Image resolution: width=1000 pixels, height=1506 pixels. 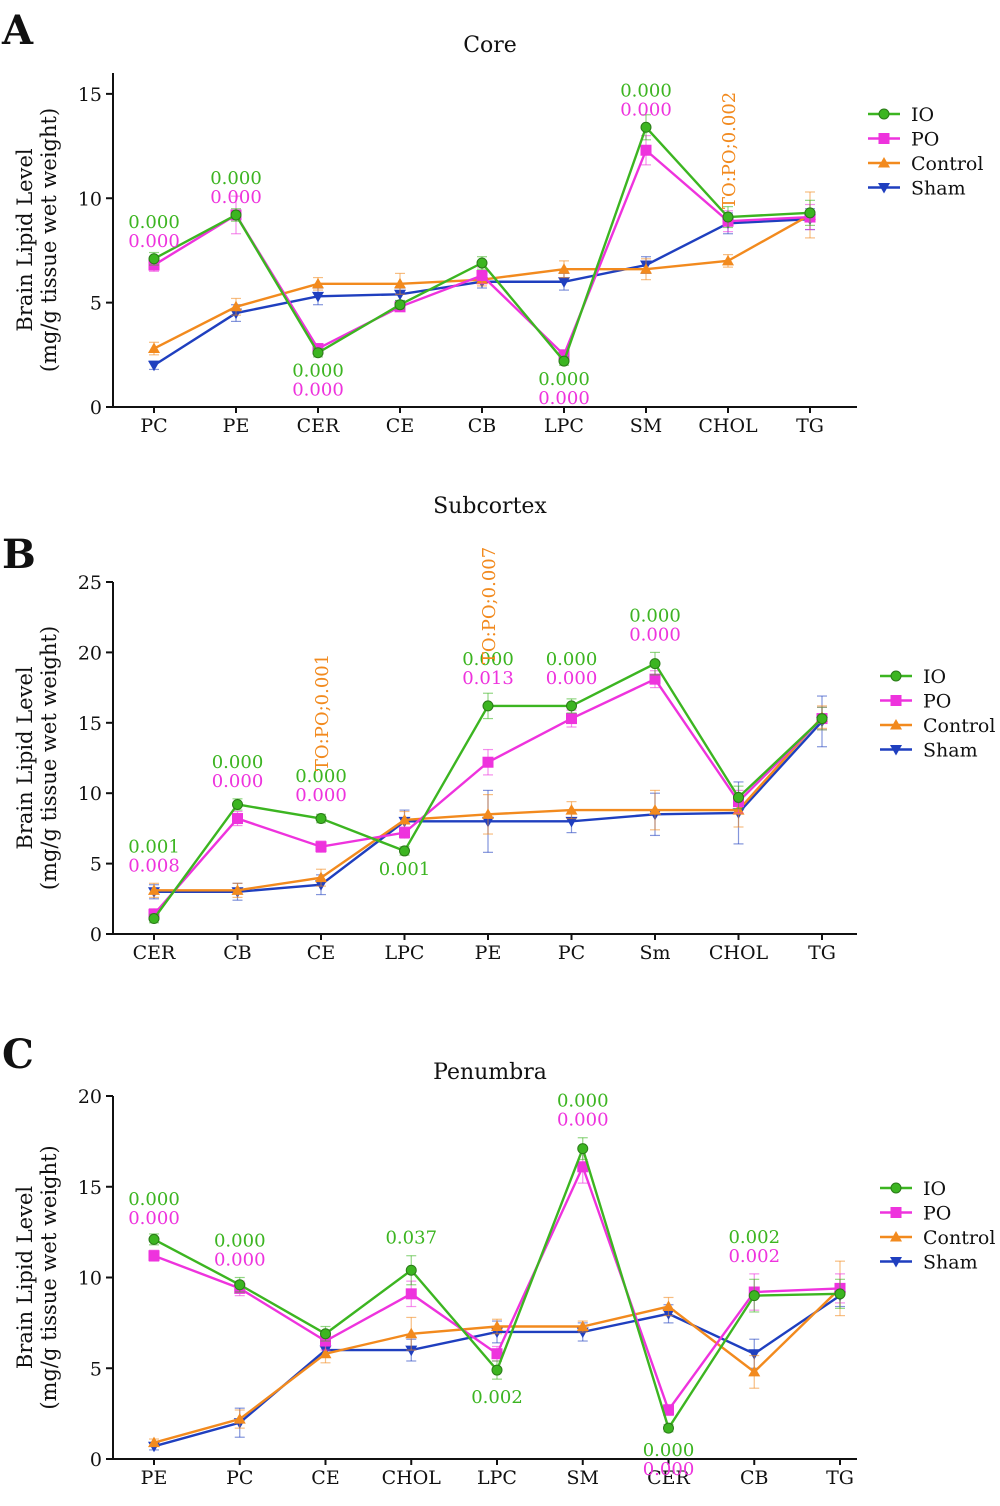 I want to click on legend-item-sham: Sham, so click(x=917, y=189).